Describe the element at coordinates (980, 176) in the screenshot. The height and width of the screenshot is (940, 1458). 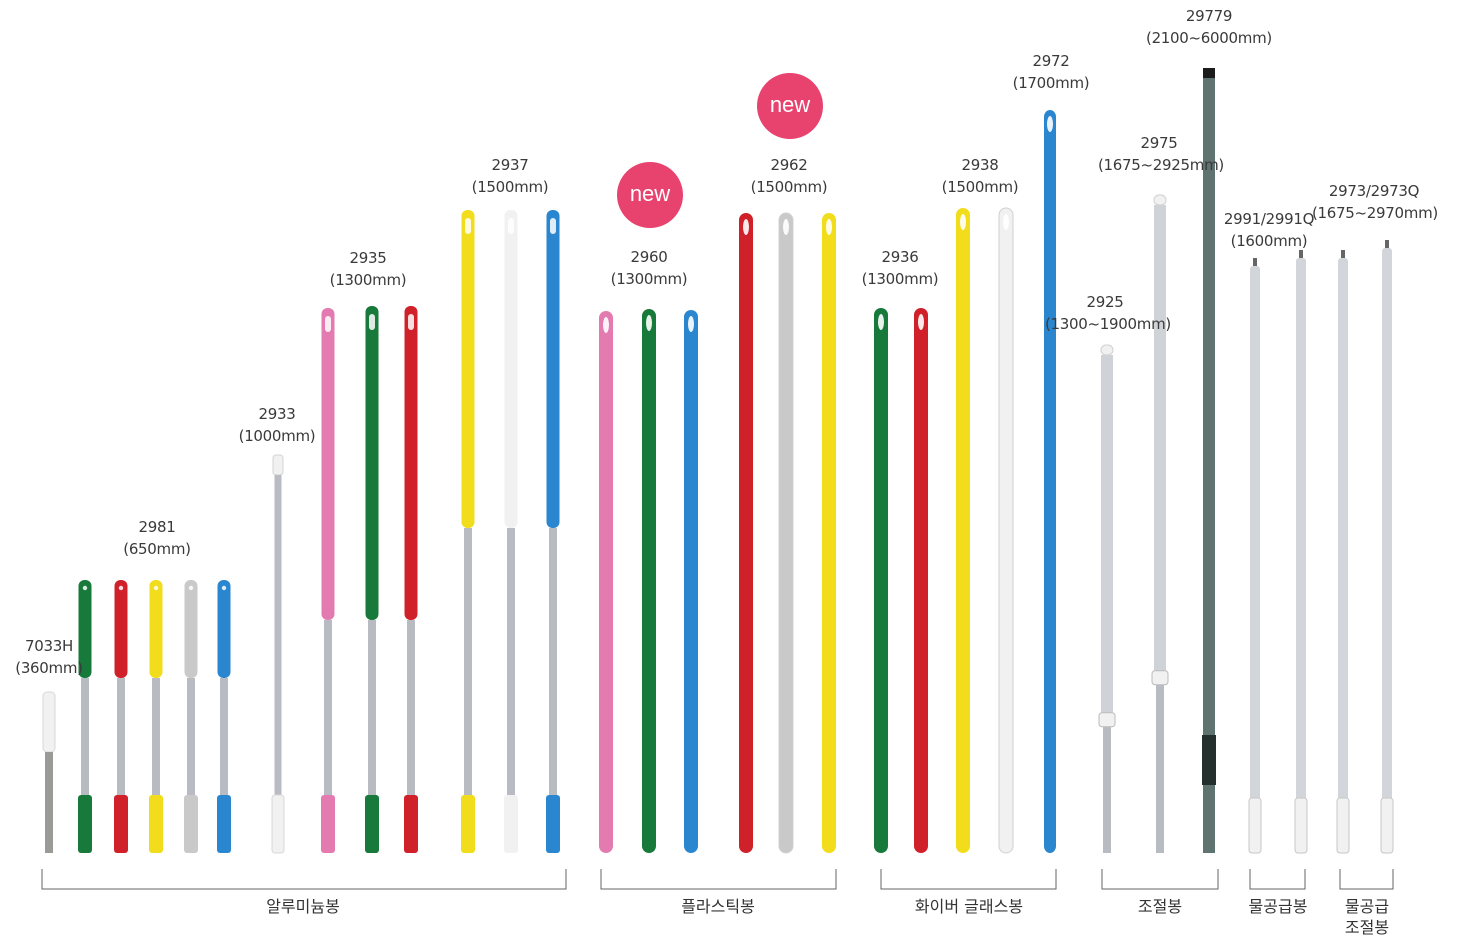
I see `label-2938: 2938 (1500mm)` at that location.